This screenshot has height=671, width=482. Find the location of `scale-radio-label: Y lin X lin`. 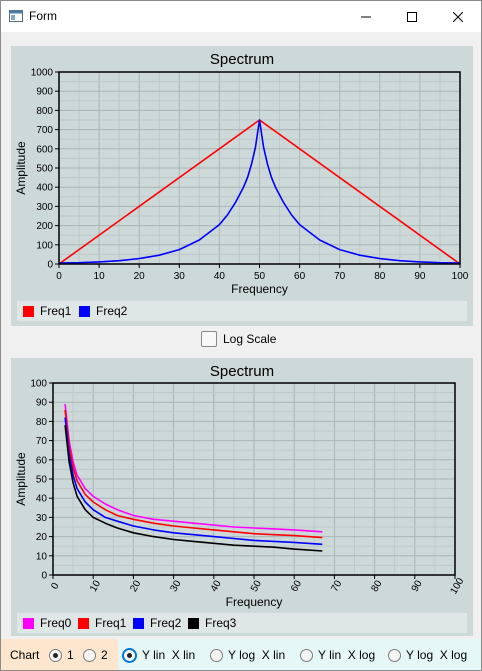

scale-radio-label: Y lin X lin is located at coordinates (169, 655).